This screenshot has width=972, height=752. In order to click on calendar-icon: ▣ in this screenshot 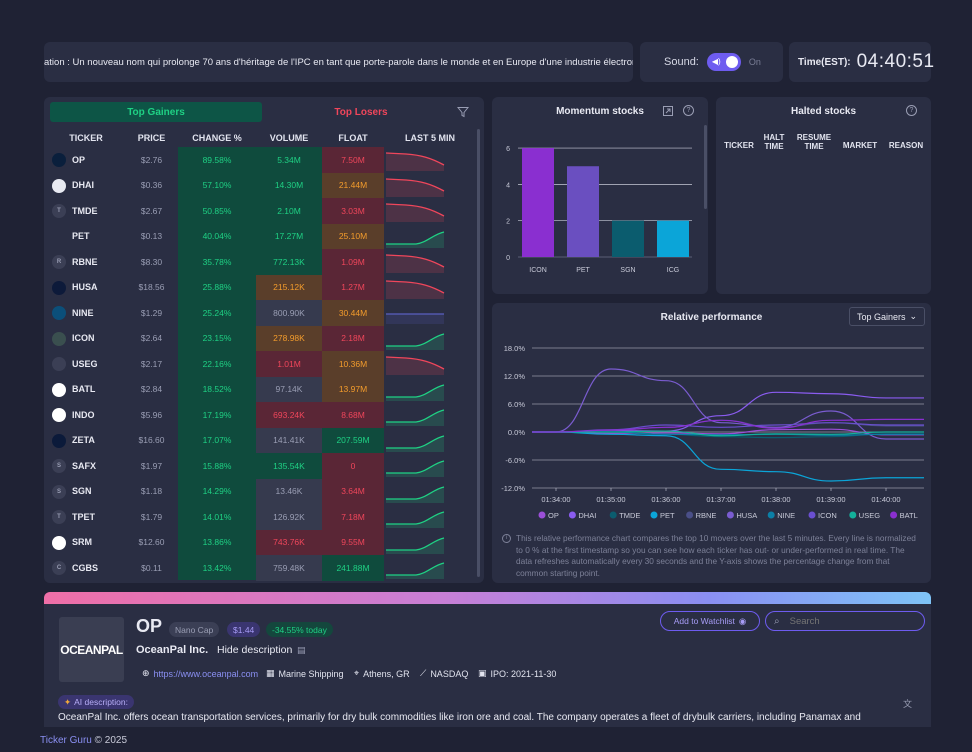, I will do `click(482, 673)`.